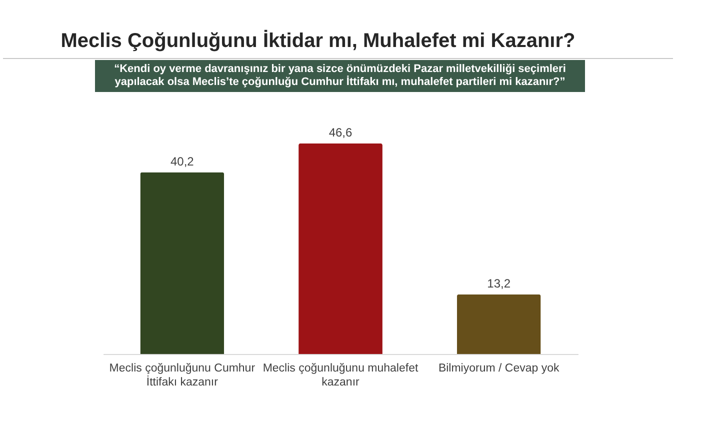  What do you see at coordinates (182, 161) in the screenshot?
I see `data-label: 40,2` at bounding box center [182, 161].